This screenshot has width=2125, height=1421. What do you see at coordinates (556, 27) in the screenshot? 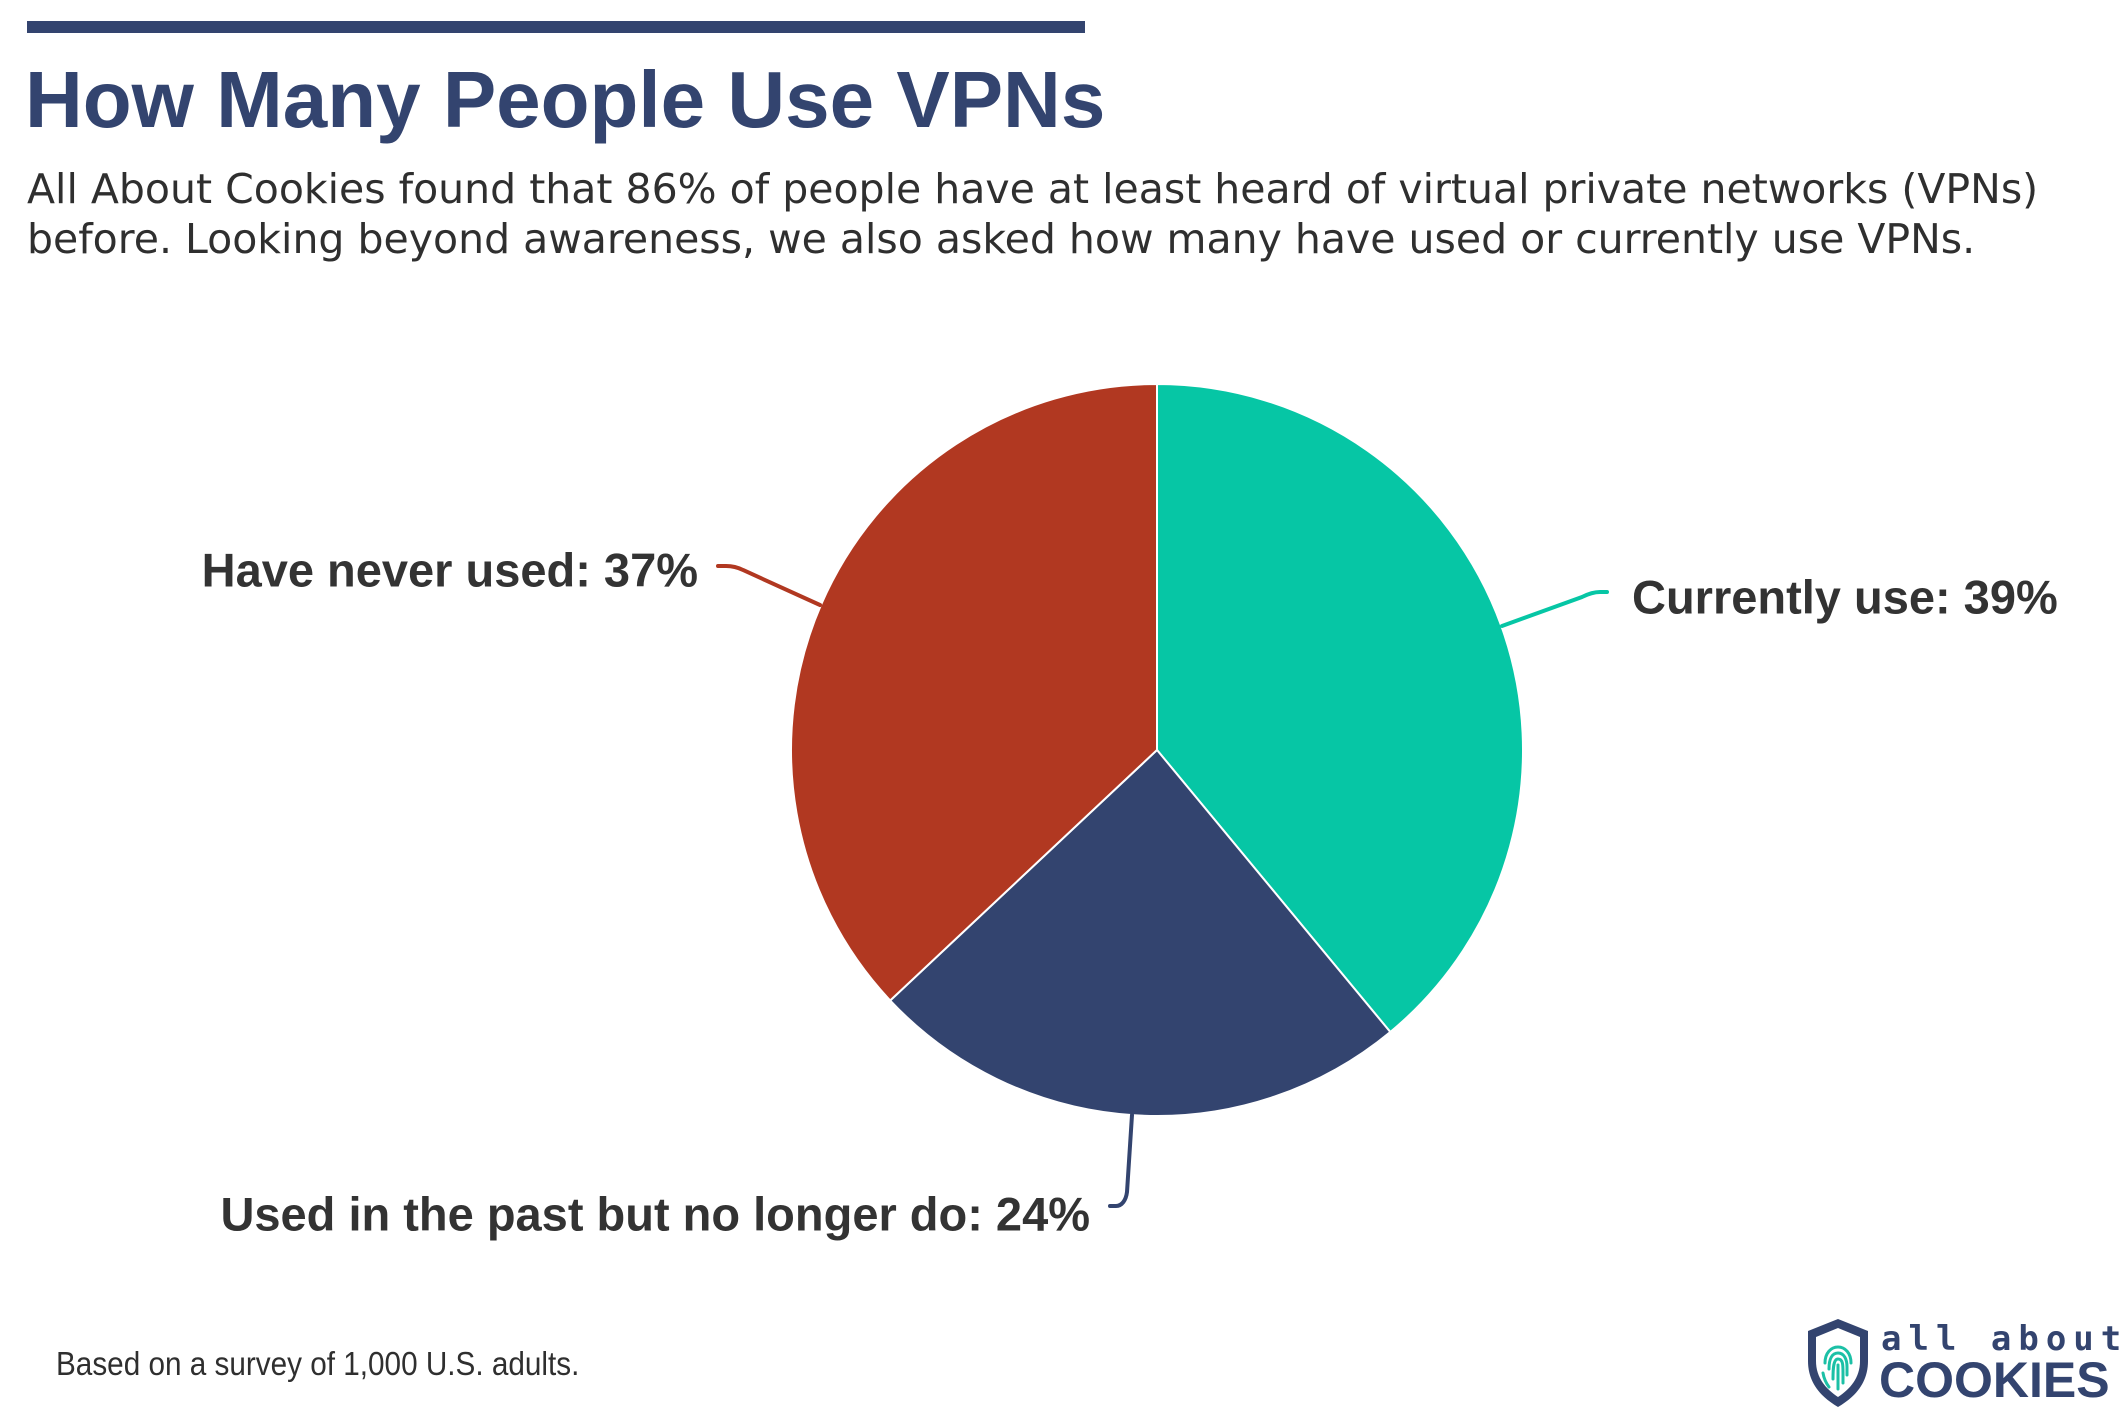
I see `top-rule` at bounding box center [556, 27].